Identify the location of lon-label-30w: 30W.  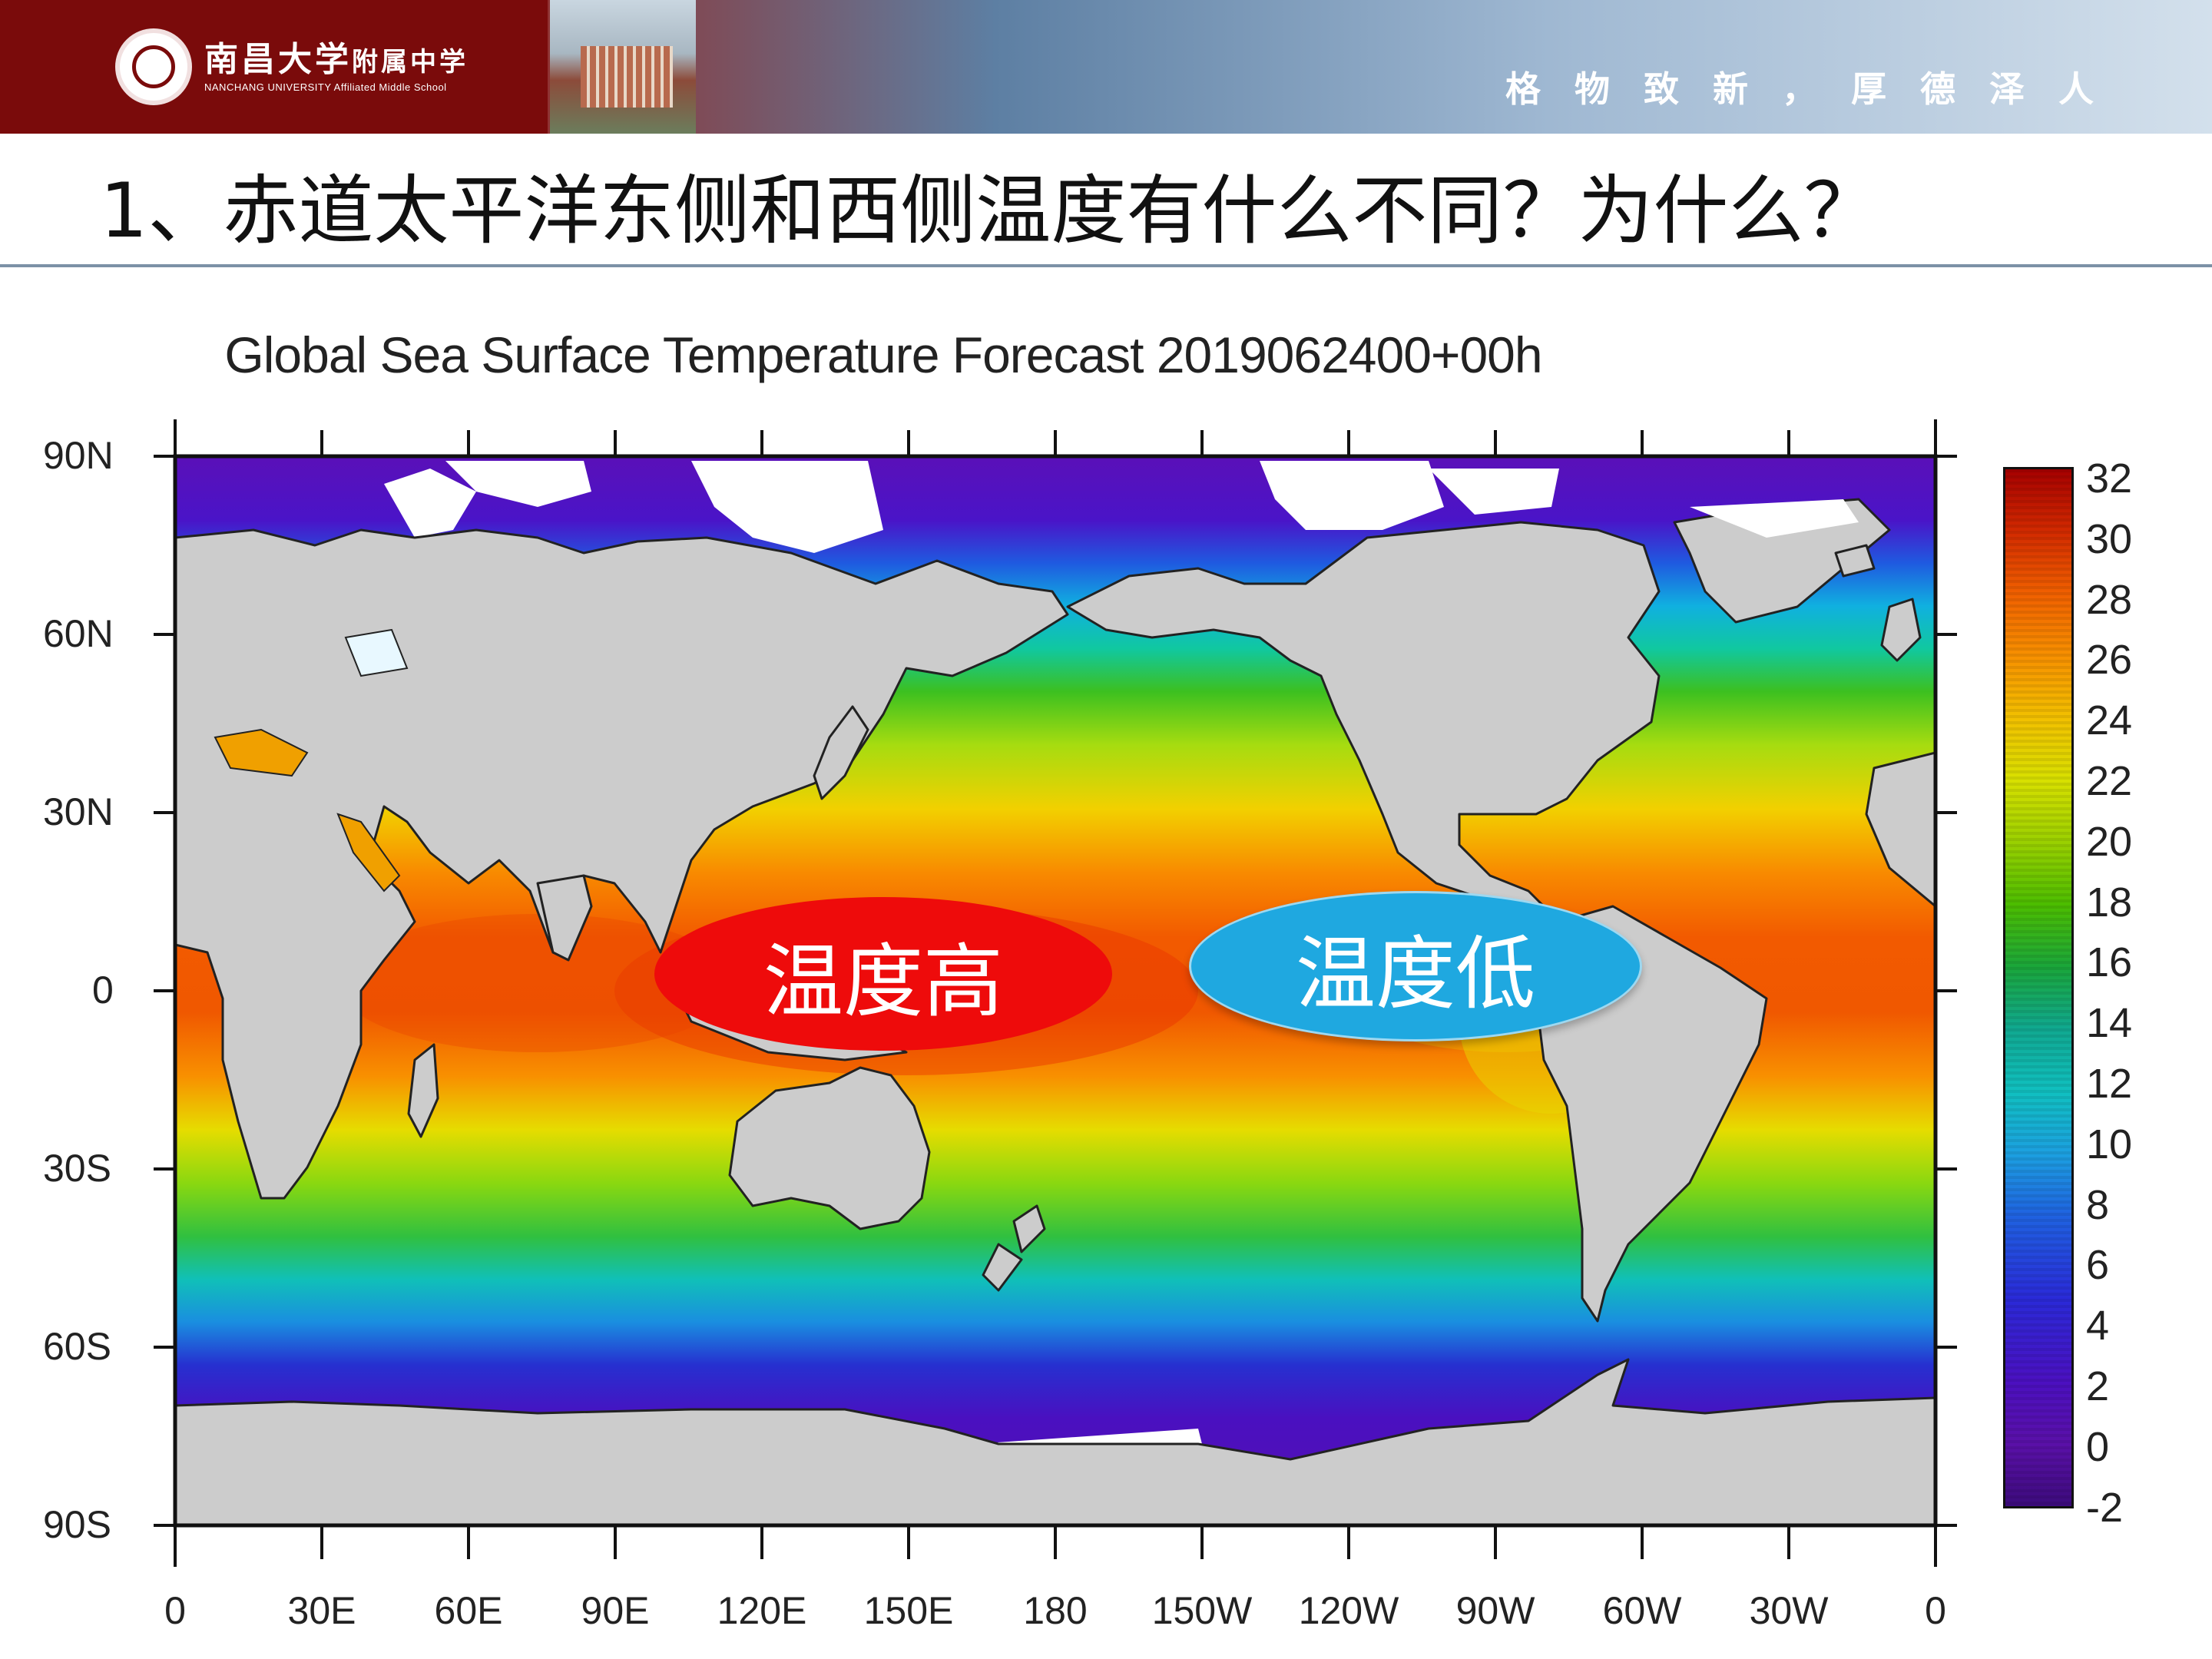
(1789, 1610).